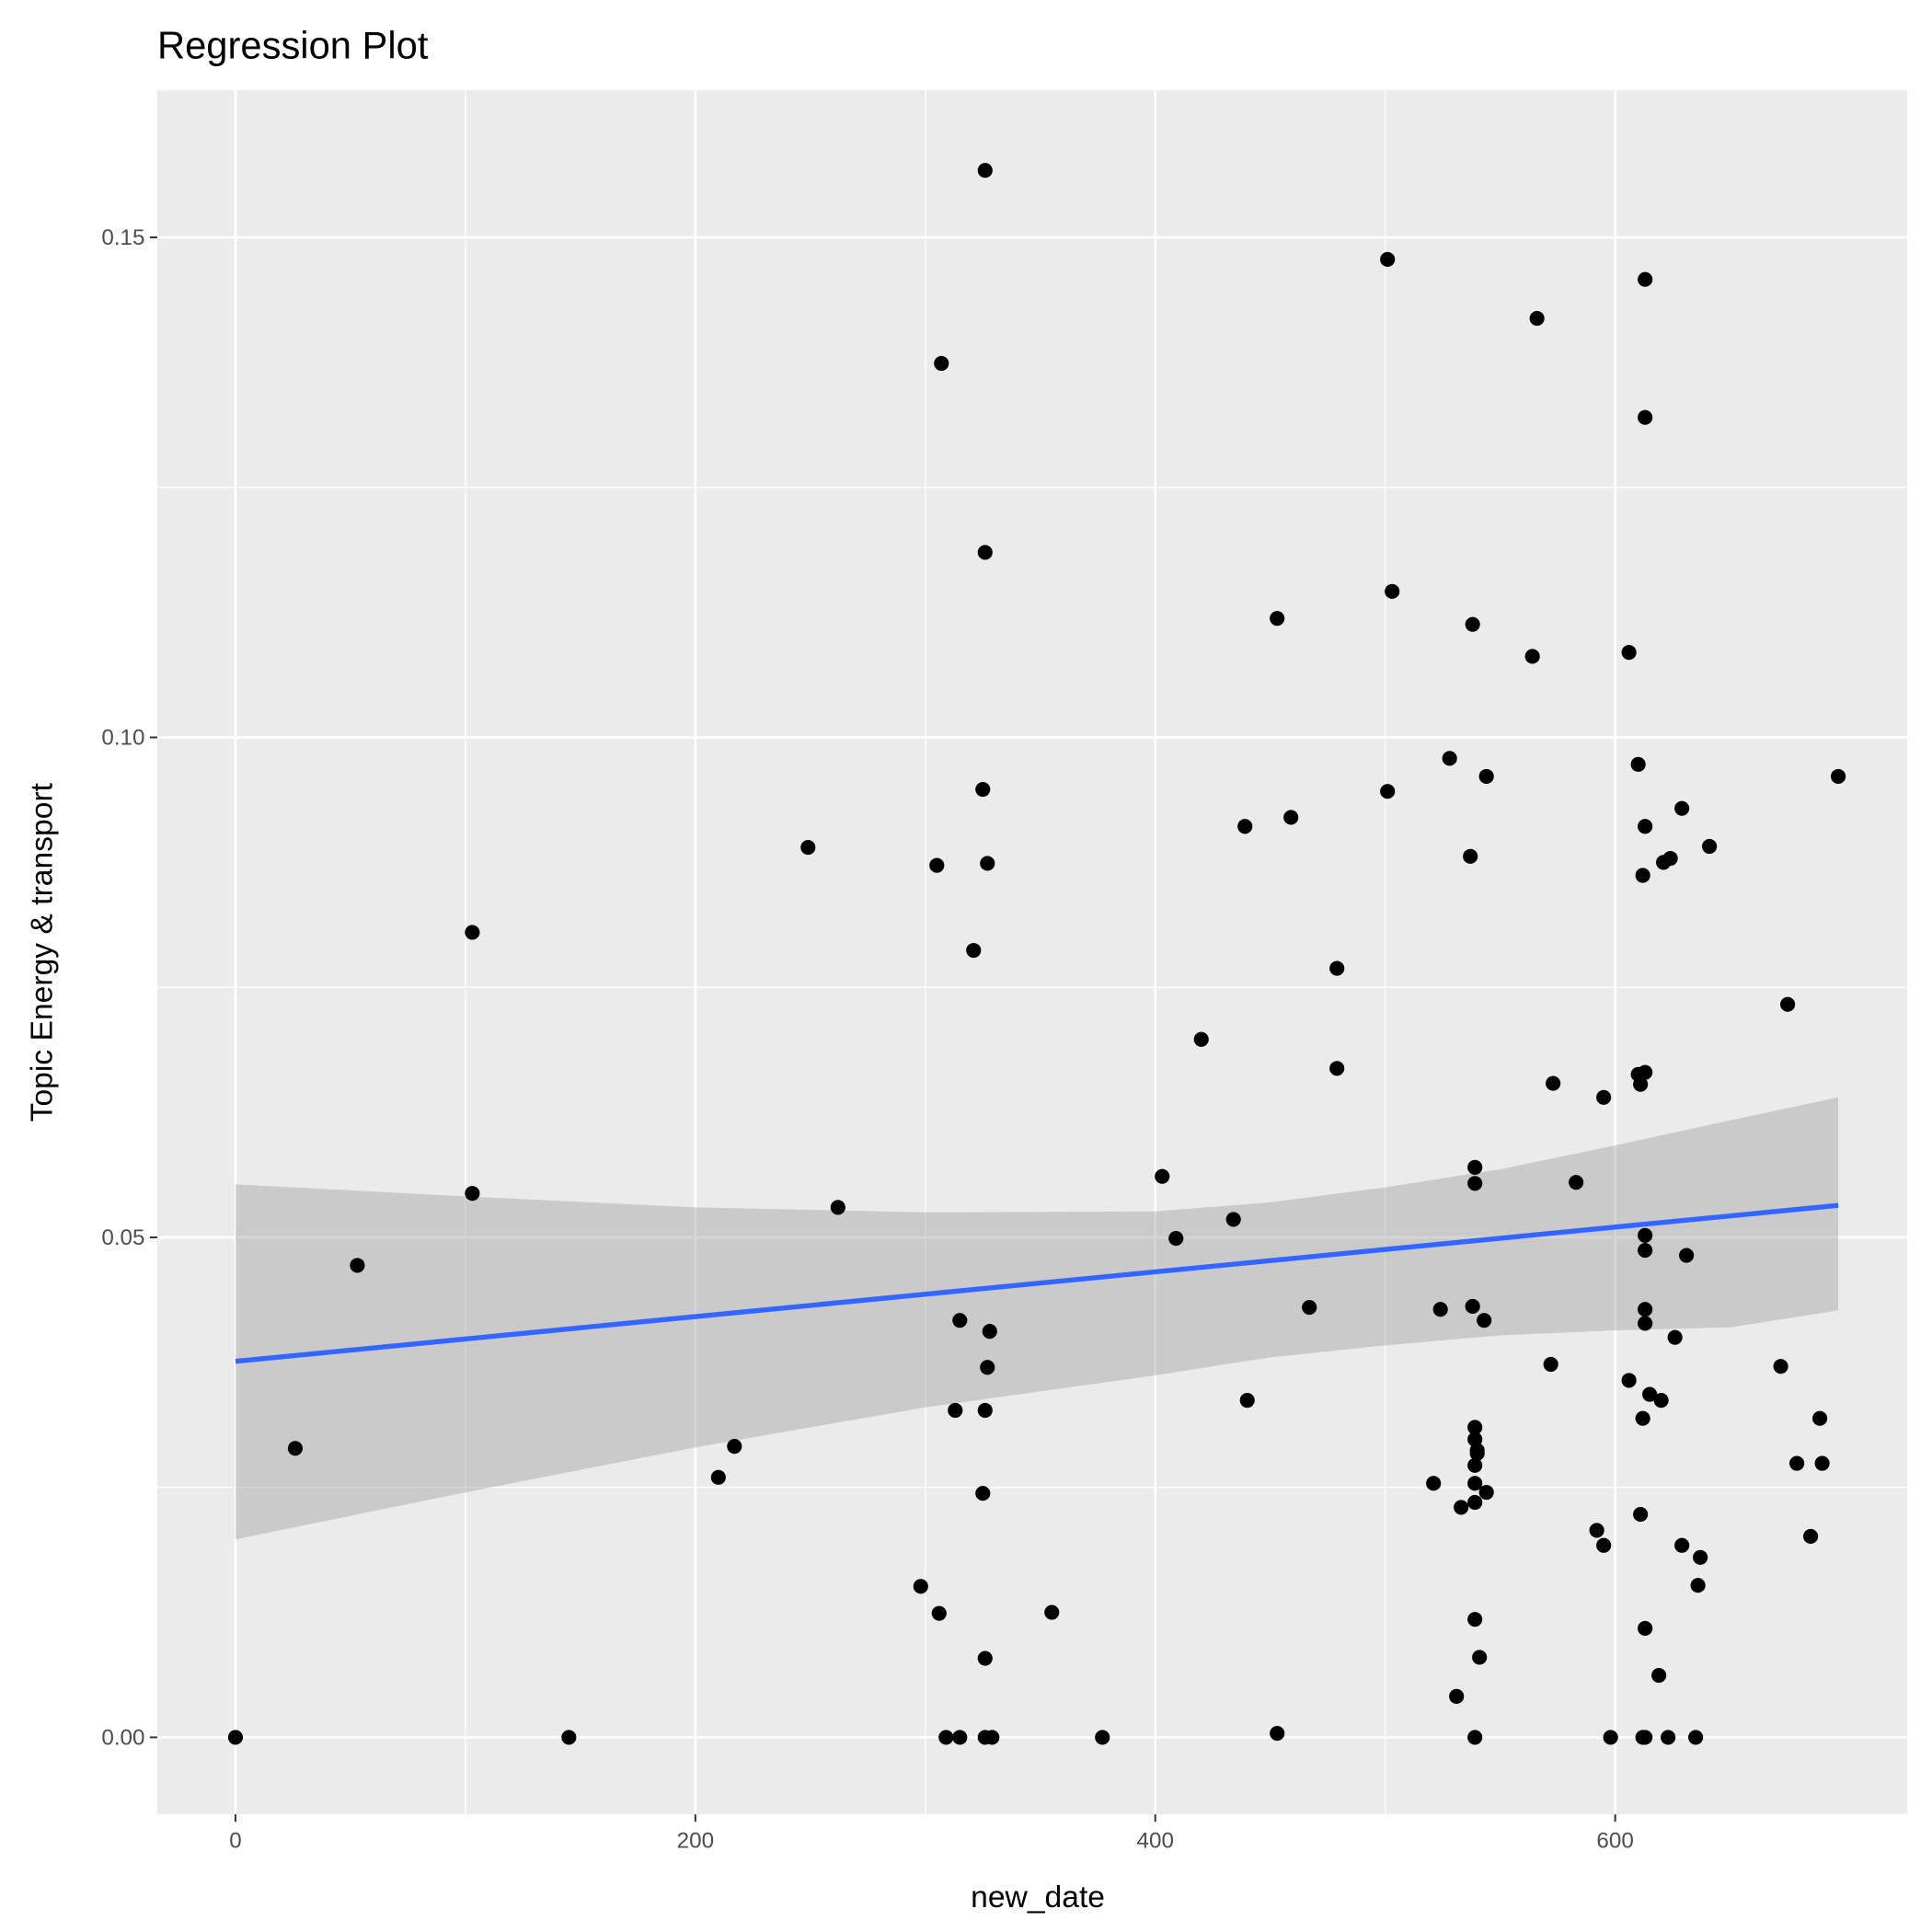  I want to click on chart-title: Regression Plot, so click(293, 44).